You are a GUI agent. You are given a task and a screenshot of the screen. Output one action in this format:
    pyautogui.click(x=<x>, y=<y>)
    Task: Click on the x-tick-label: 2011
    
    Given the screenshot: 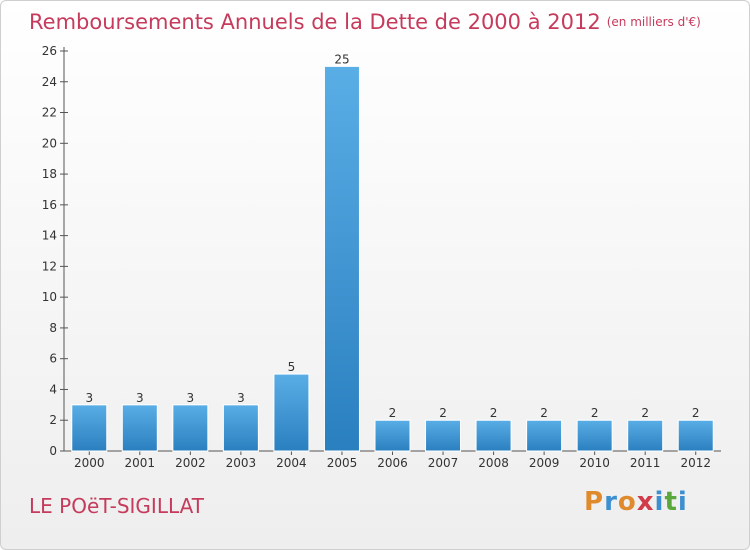 What is the action you would take?
    pyautogui.click(x=645, y=463)
    